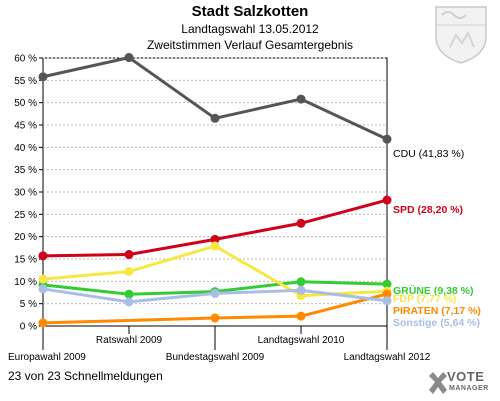  Describe the element at coordinates (215, 308) in the screenshot. I see `series-line-piraten` at that location.